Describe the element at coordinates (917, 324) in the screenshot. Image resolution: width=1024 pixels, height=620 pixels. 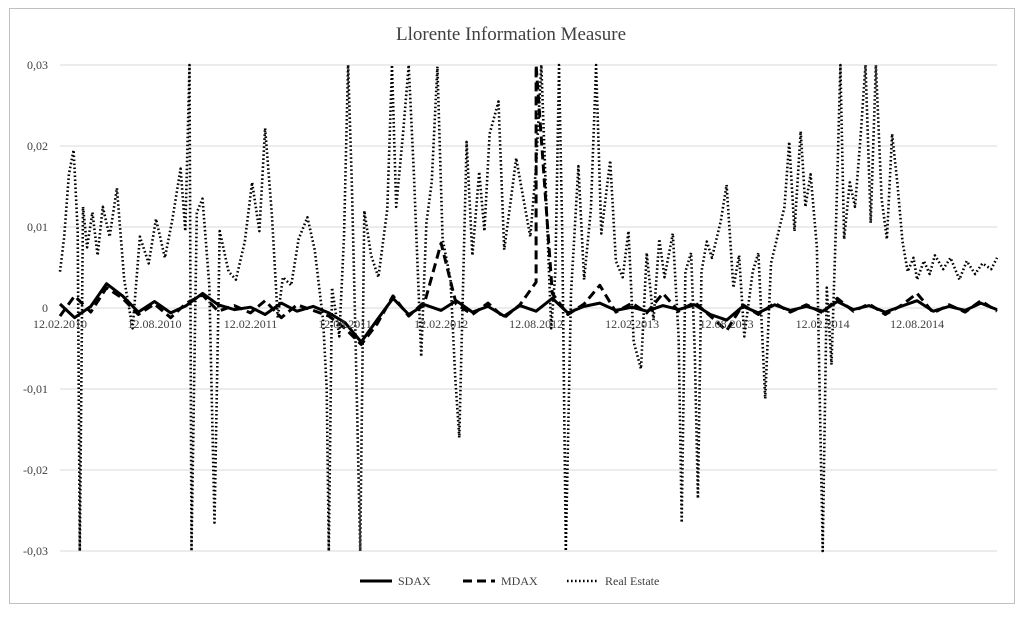
I see `x-tick-label: 12.08.2014` at that location.